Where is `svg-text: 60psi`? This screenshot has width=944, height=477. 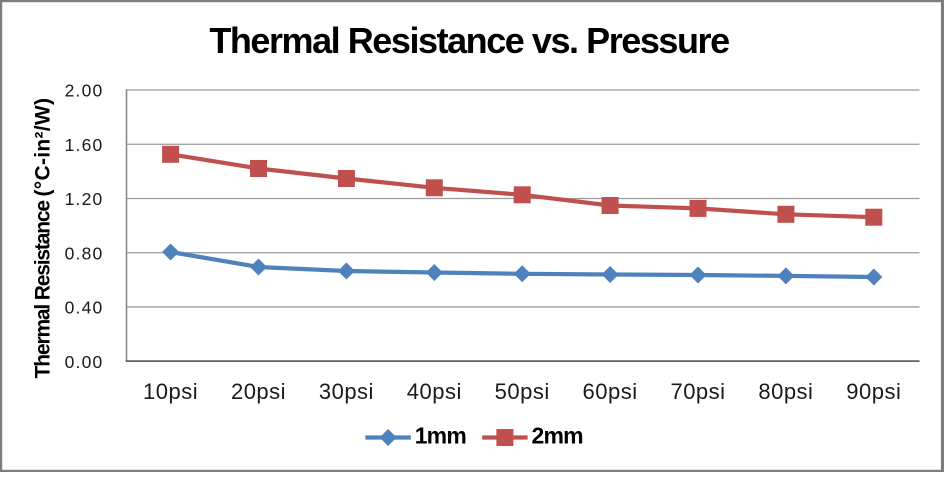 svg-text: 60psi is located at coordinates (610, 391).